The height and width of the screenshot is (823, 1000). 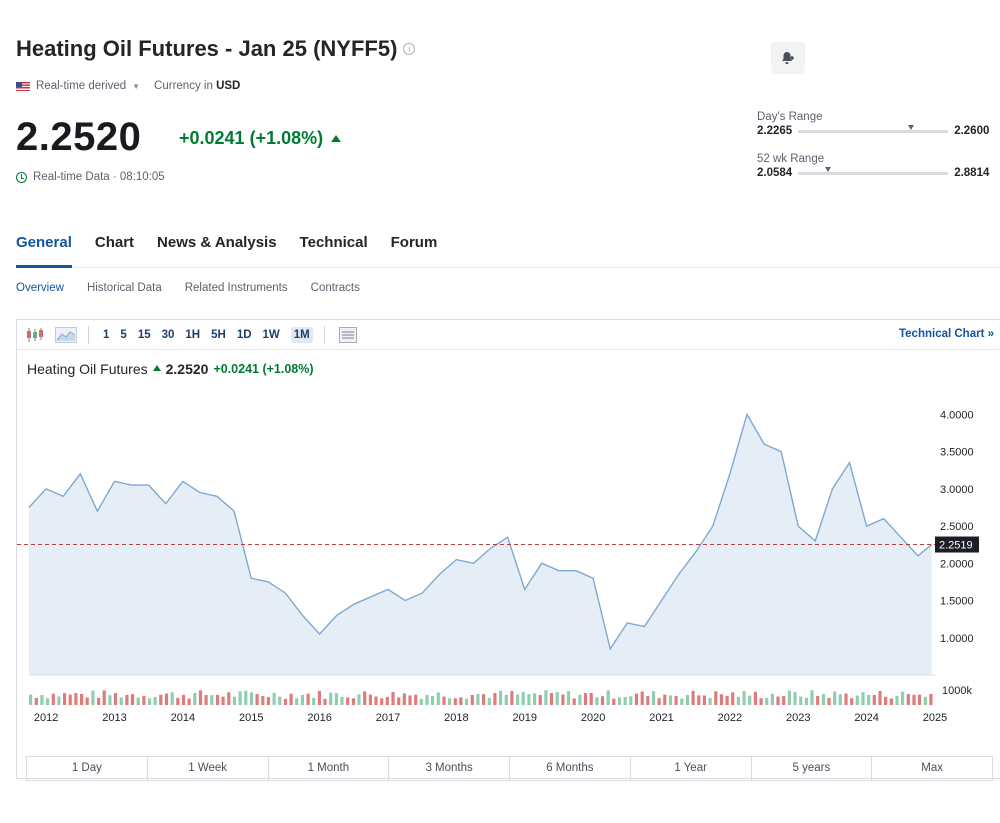 What do you see at coordinates (333, 242) in the screenshot?
I see `tab-technical: Technical` at bounding box center [333, 242].